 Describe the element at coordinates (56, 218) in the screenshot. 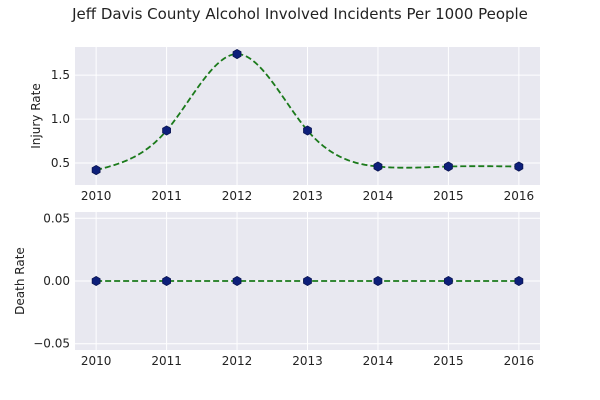

I see `y-tick-label: 0.05` at that location.